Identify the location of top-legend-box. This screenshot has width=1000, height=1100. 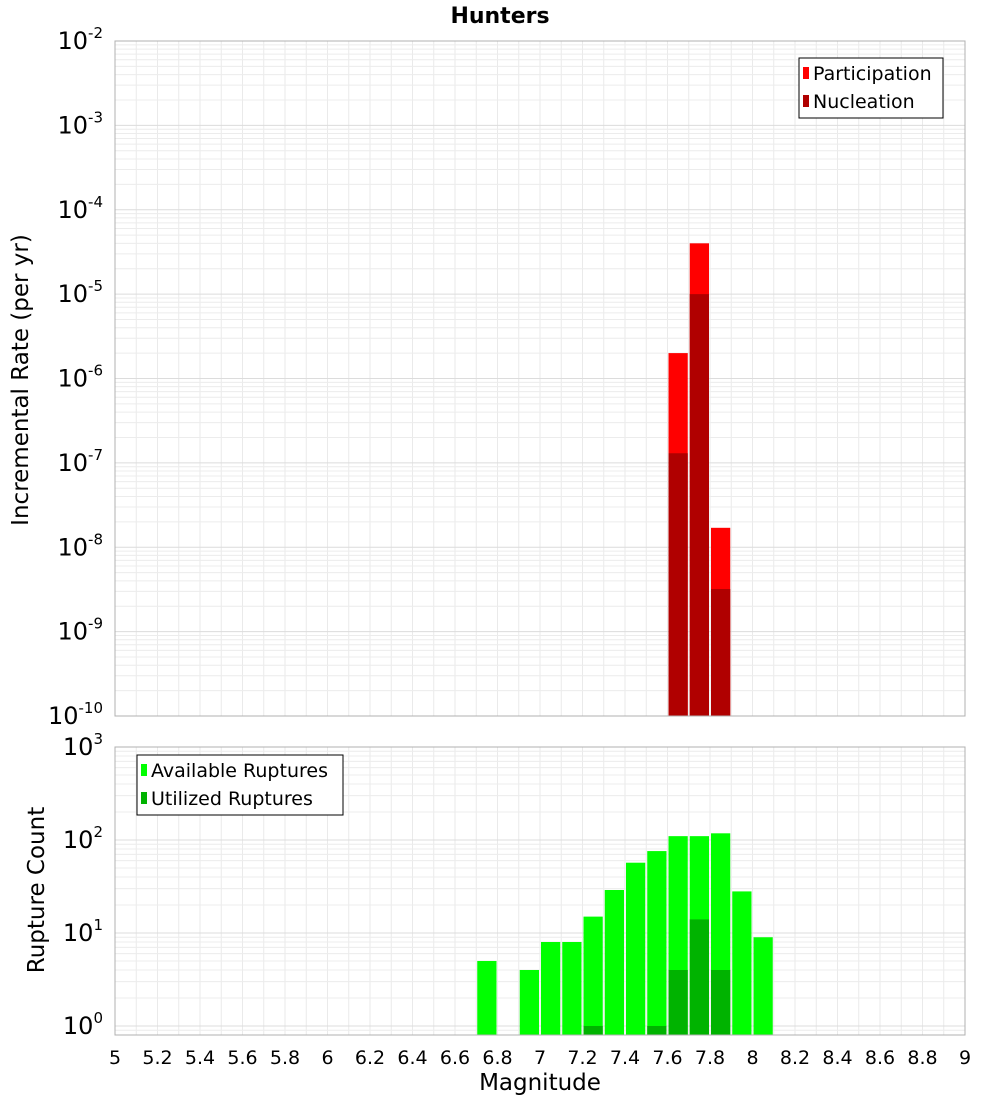
(871, 88).